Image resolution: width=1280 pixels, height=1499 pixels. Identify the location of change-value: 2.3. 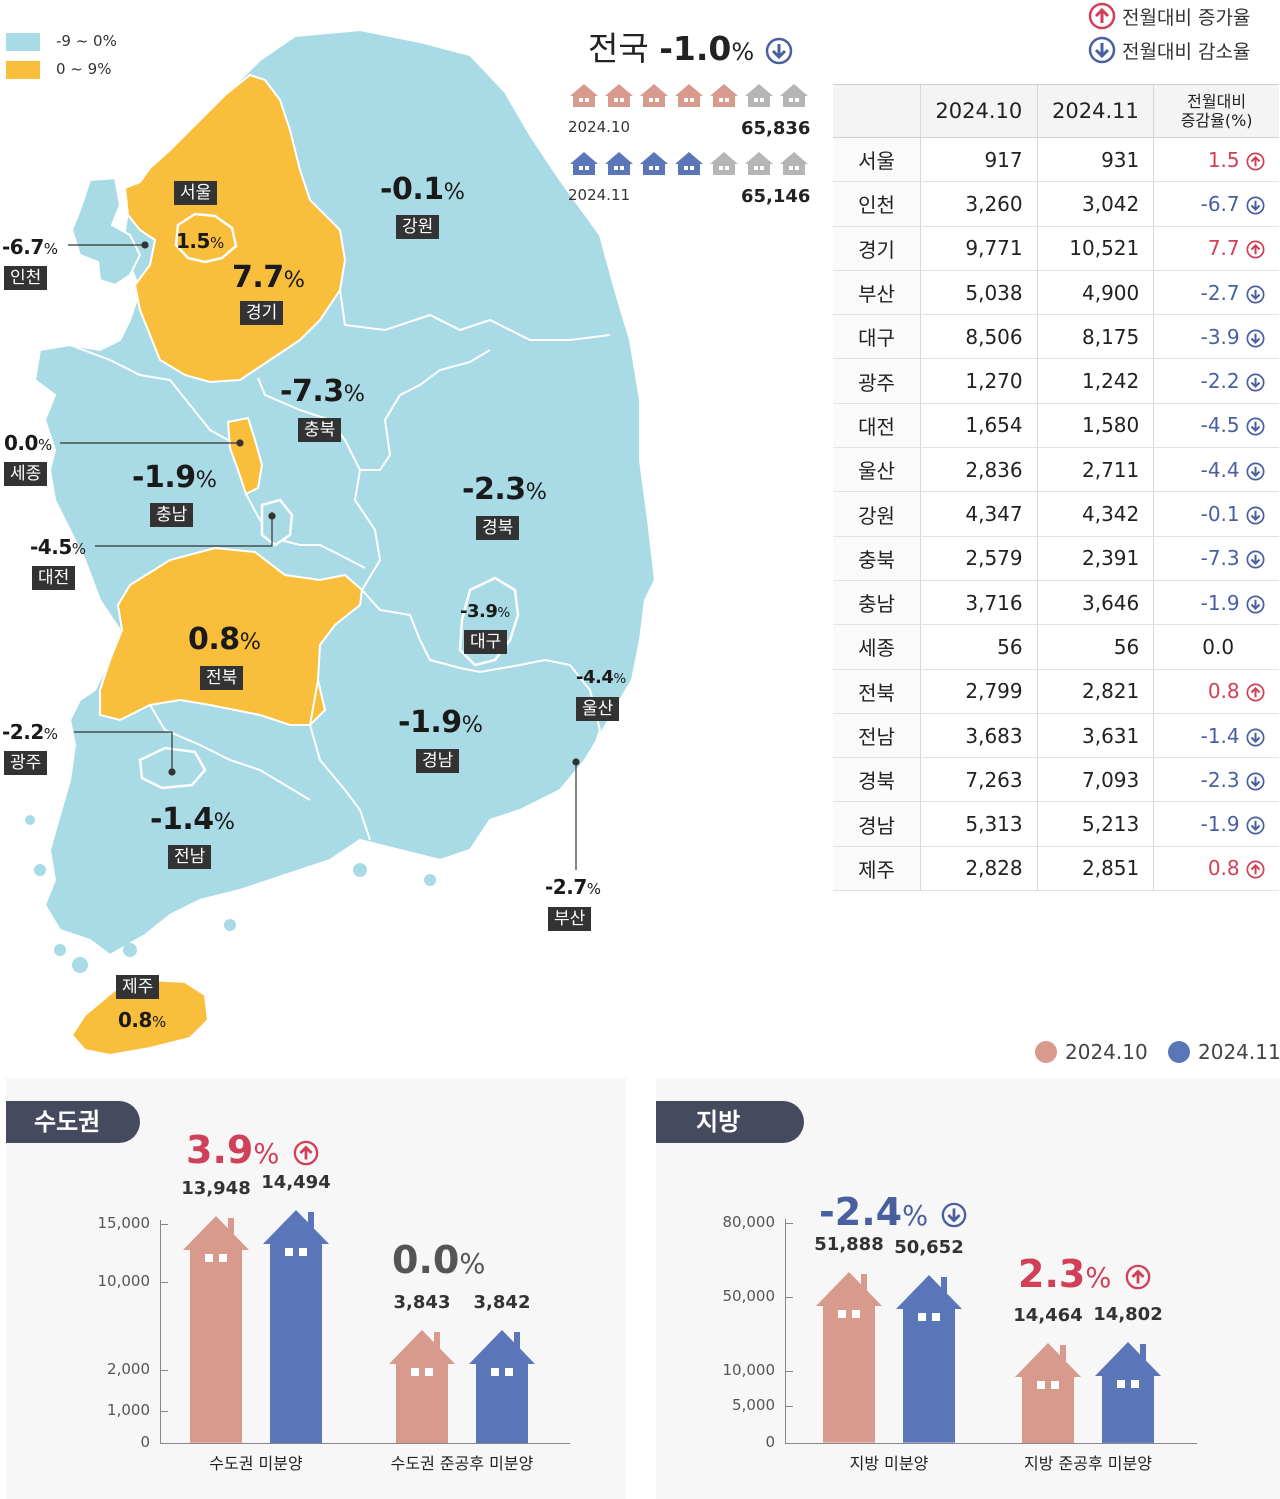
(1052, 1274).